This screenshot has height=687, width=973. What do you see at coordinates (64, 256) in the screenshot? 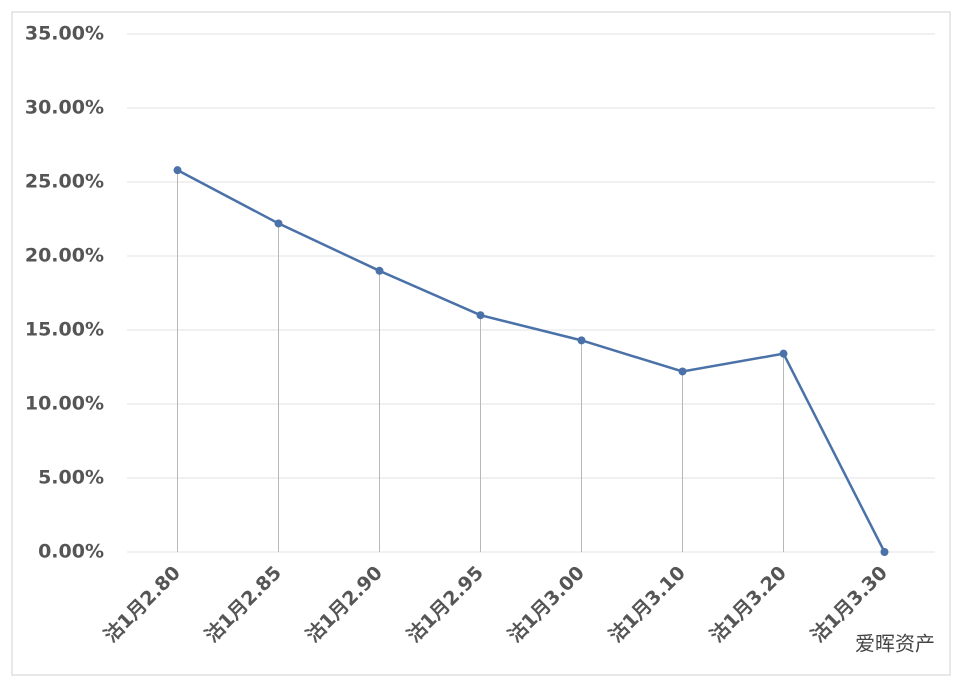
I see `y-tick-label: 20.00%` at bounding box center [64, 256].